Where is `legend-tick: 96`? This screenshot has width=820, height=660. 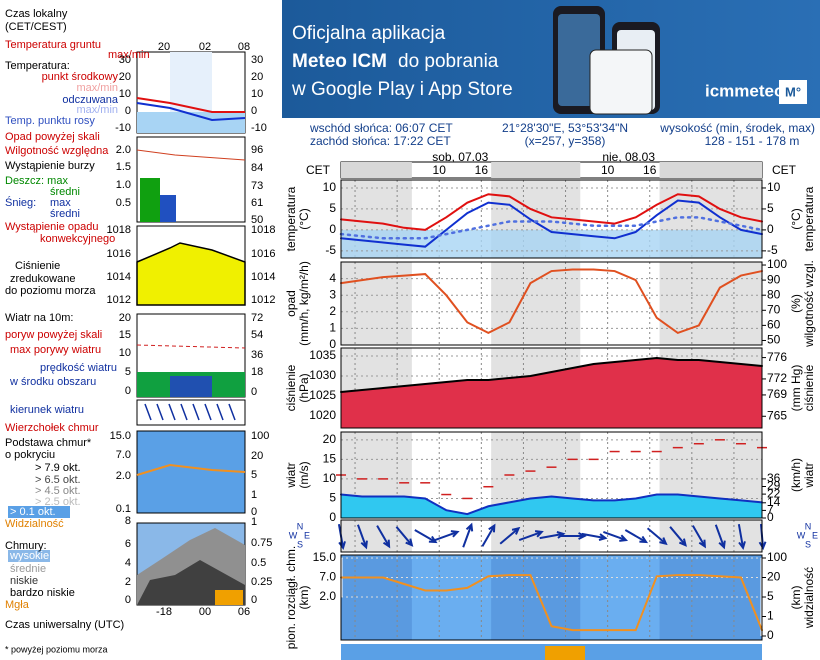 legend-tick: 96 is located at coordinates (257, 150).